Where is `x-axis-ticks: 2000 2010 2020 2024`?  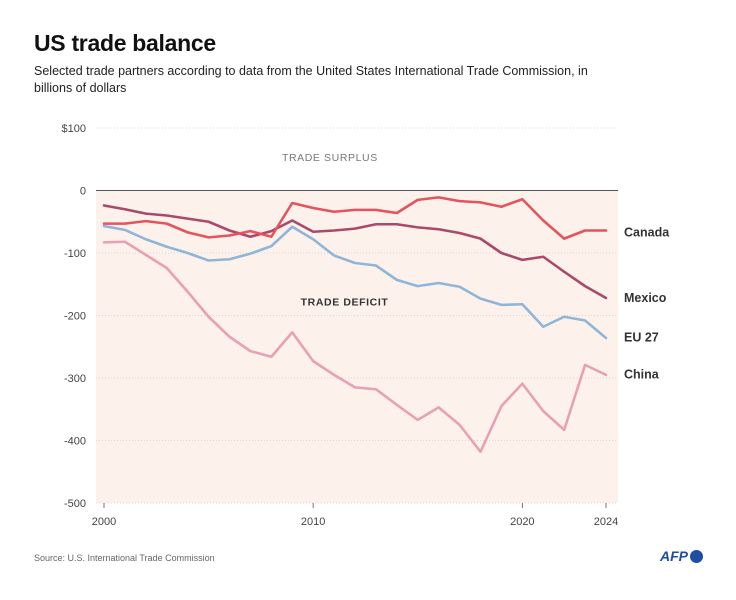 x-axis-ticks: 2000 2010 2020 2024 is located at coordinates (355, 515).